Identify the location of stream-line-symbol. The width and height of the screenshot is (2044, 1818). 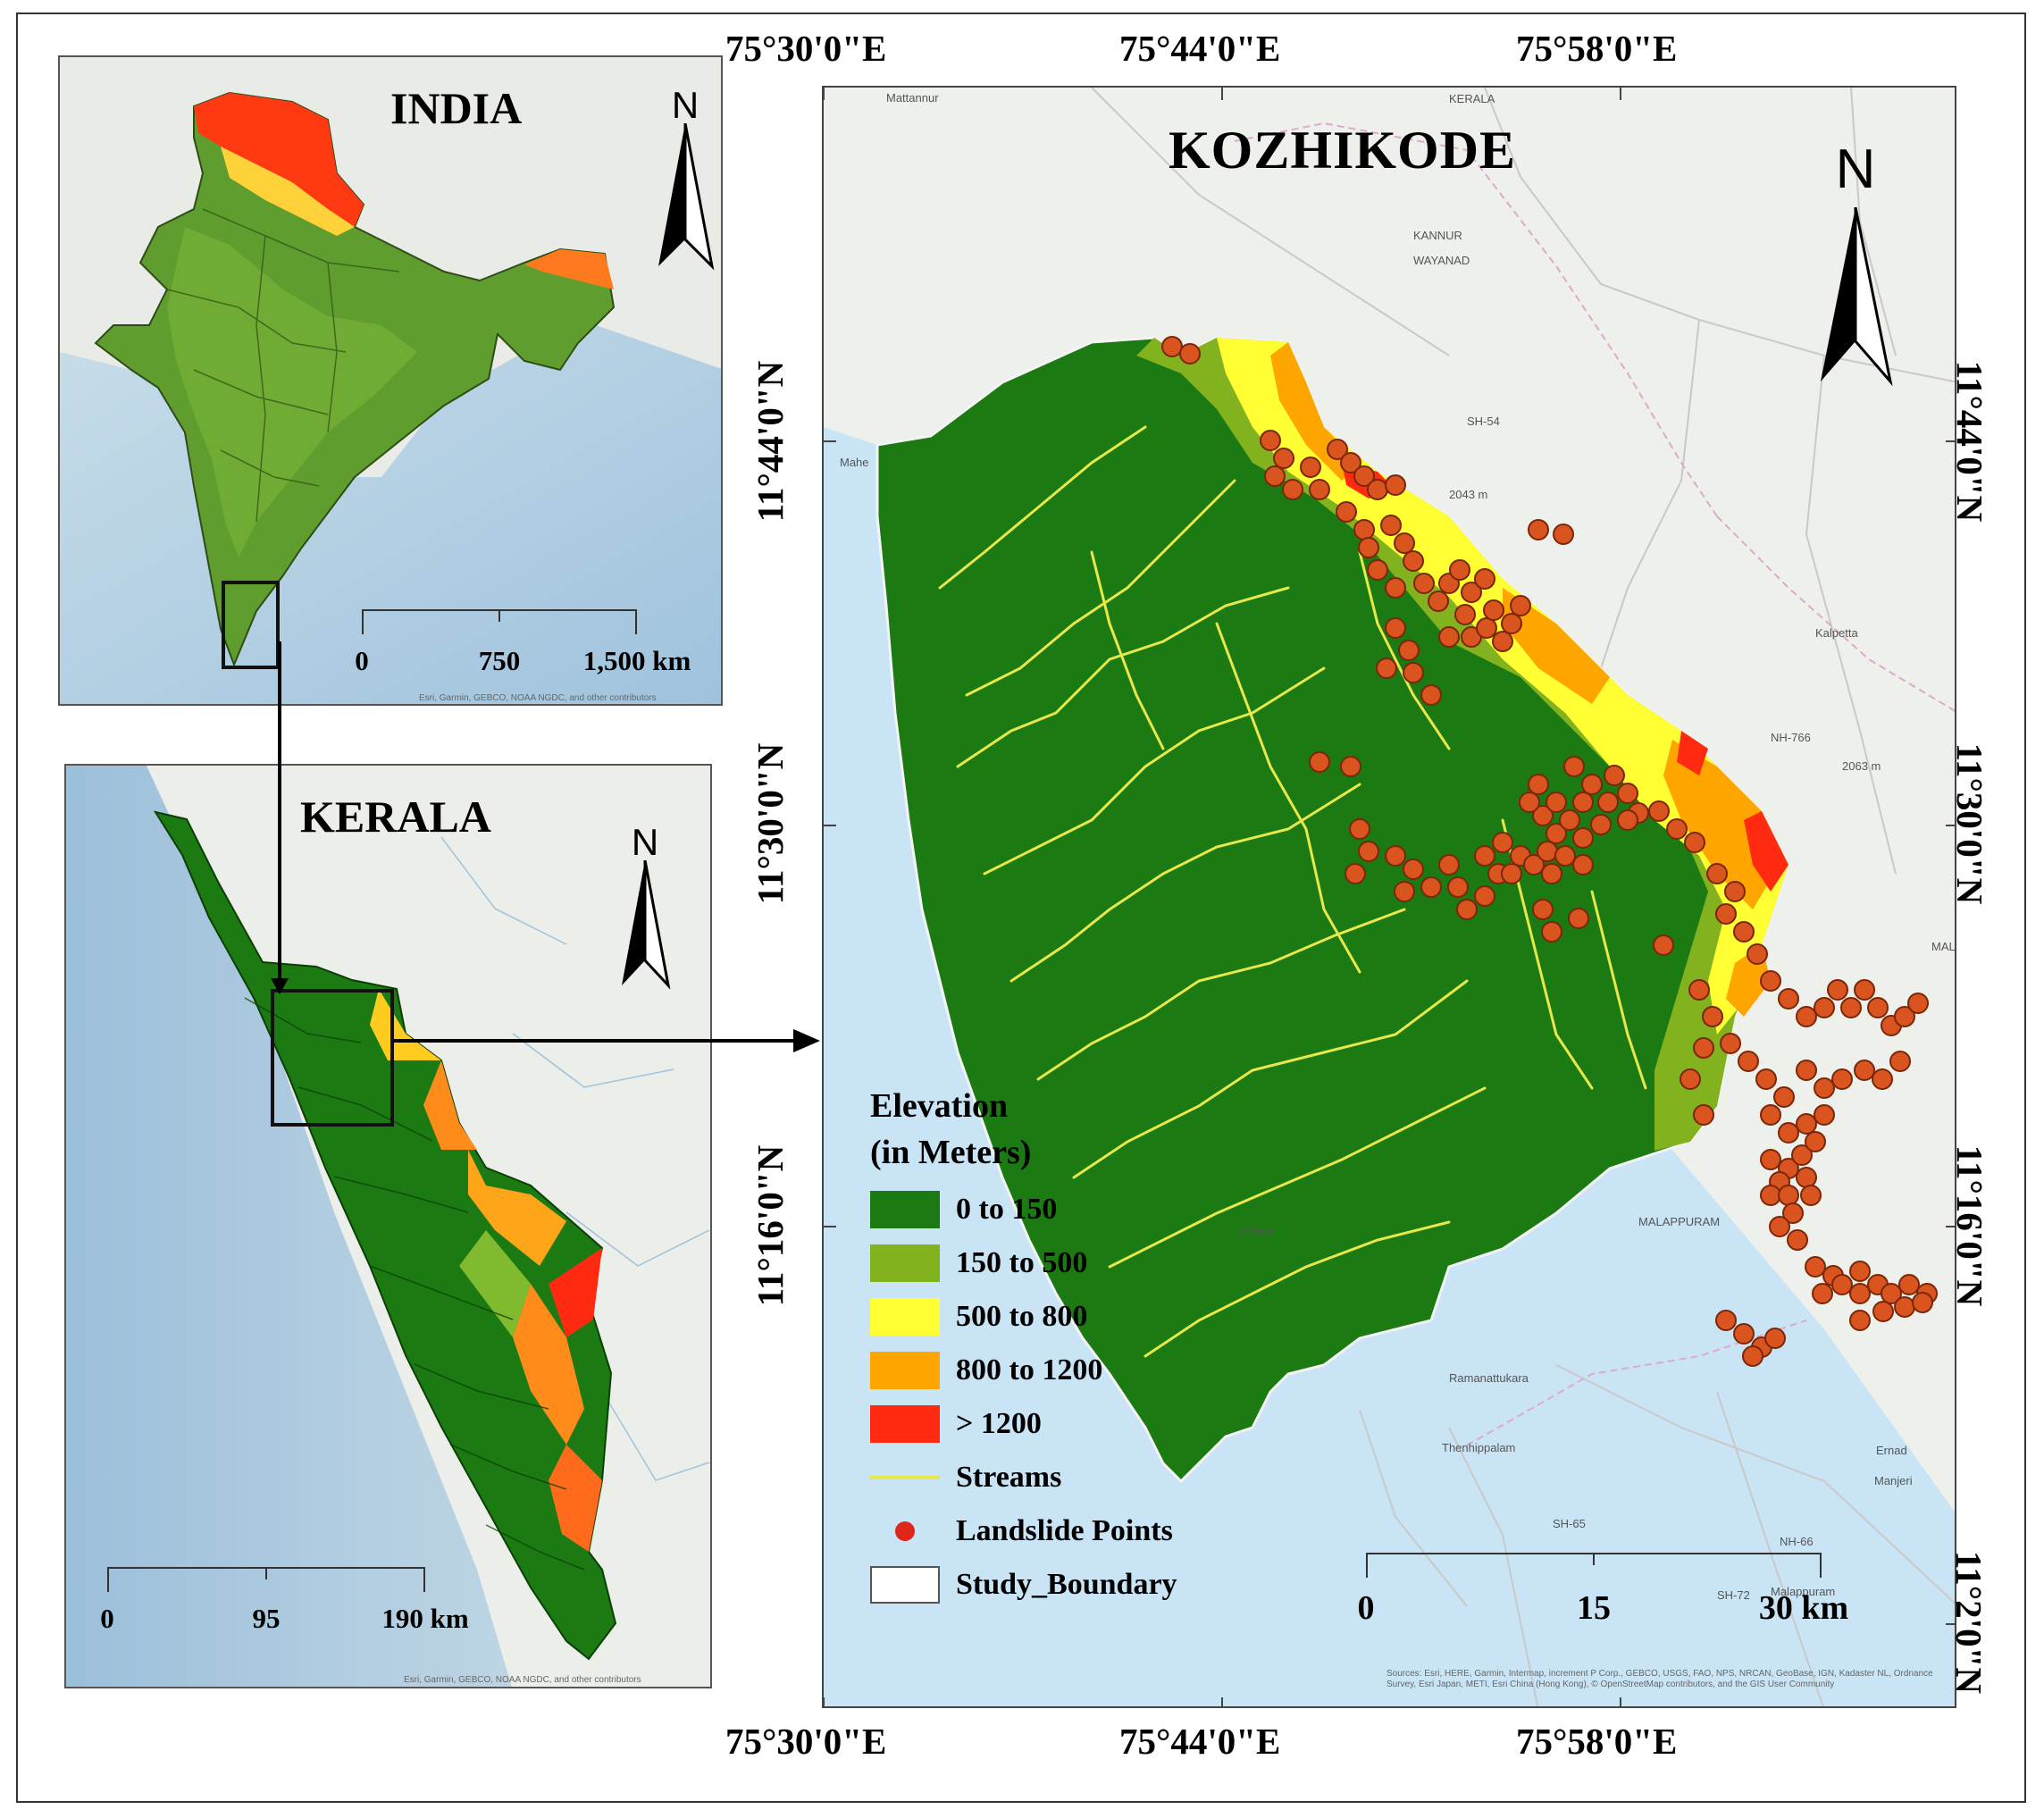
(905, 1477).